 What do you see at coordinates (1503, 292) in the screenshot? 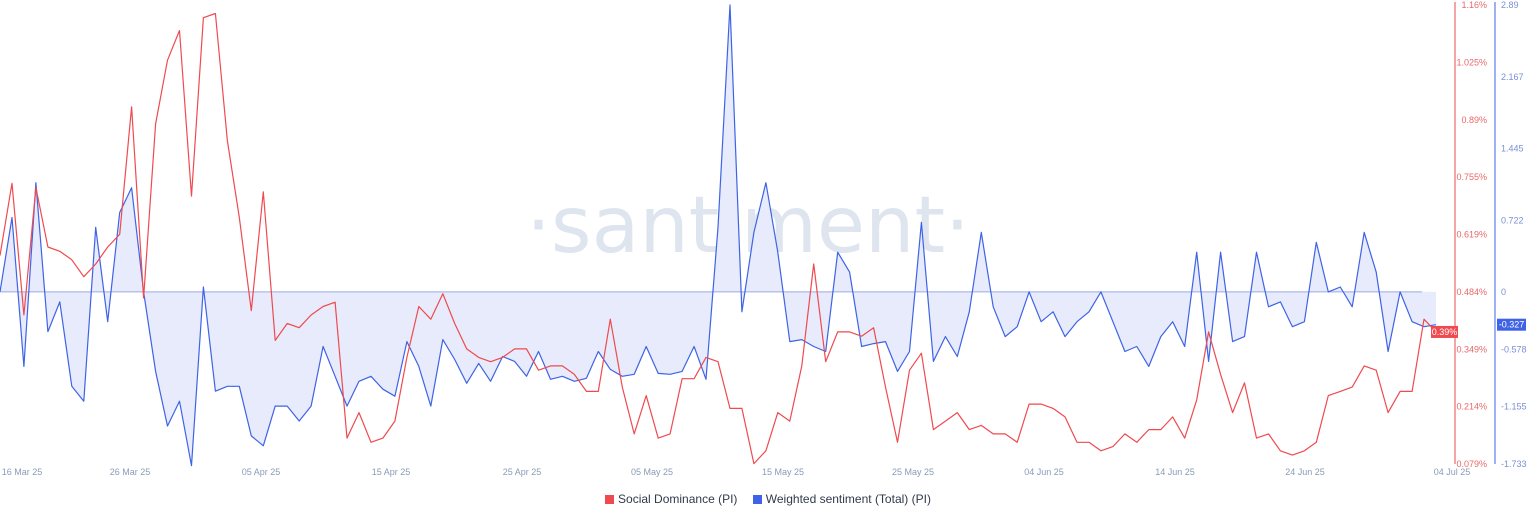
I see `y-right-tick-label: 0` at bounding box center [1503, 292].